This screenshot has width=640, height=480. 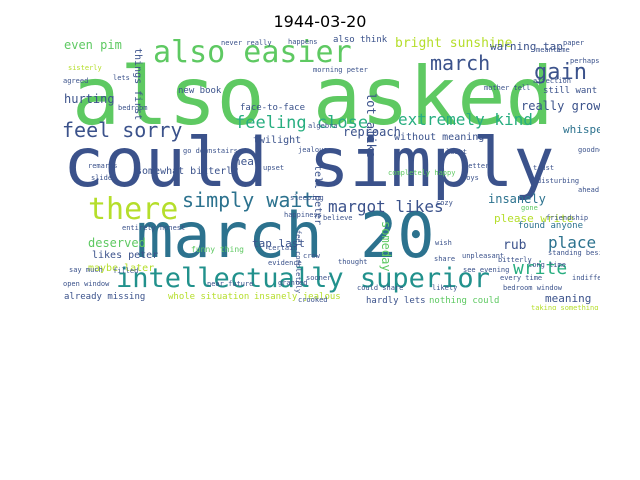 I want to click on cloud-word-mother-tell: mother tell, so click(x=507, y=88).